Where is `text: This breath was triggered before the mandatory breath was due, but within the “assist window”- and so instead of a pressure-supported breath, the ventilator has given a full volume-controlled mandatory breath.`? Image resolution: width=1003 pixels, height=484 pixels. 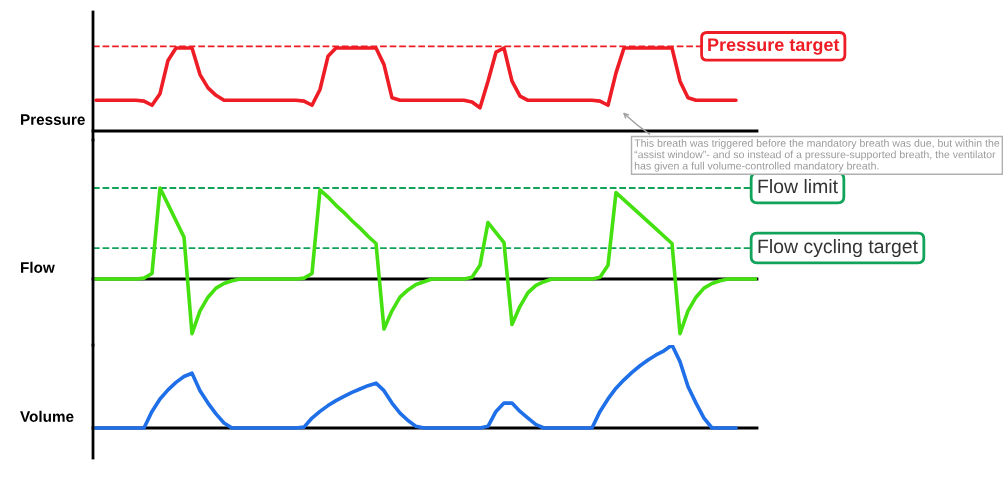
text: This breath was triggered before the mandatory breath was due, but within the “assist window”- and so instead of a pressure-supported breath, the ventilator has given a full volume-controlled mandatory breath. is located at coordinates (817, 155).